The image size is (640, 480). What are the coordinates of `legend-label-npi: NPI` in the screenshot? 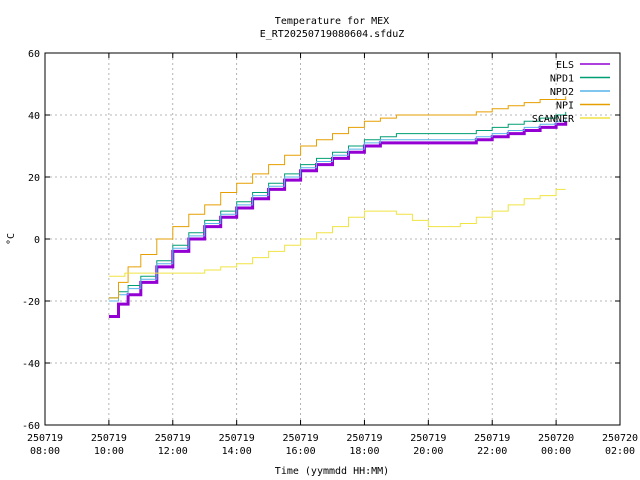 It's located at (565, 106).